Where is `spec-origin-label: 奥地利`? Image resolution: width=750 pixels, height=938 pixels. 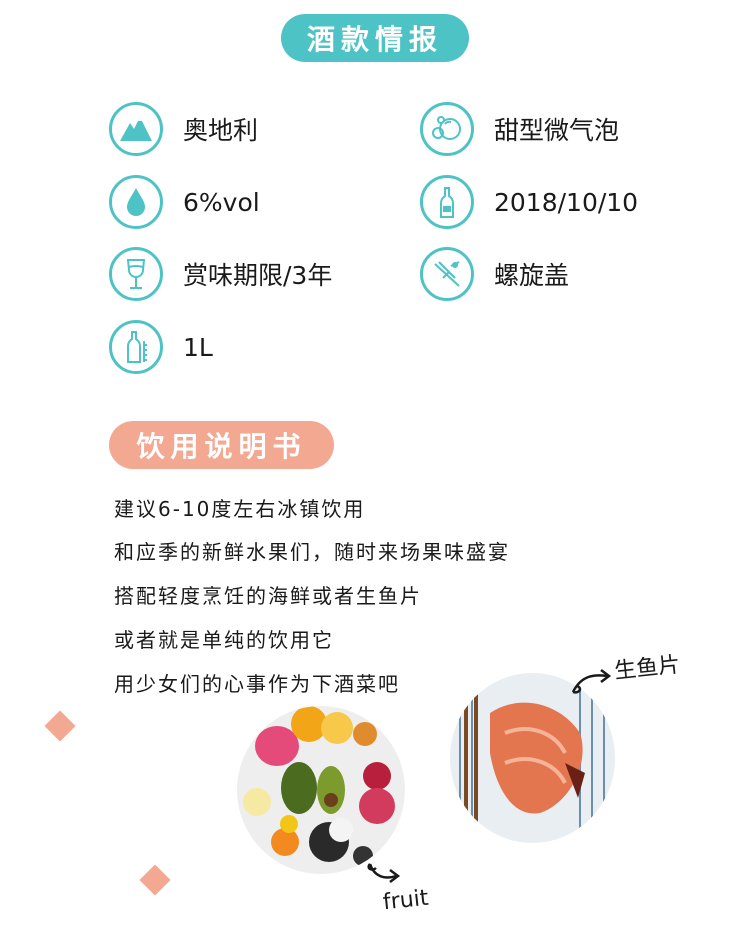 spec-origin-label: 奥地利 is located at coordinates (221, 130).